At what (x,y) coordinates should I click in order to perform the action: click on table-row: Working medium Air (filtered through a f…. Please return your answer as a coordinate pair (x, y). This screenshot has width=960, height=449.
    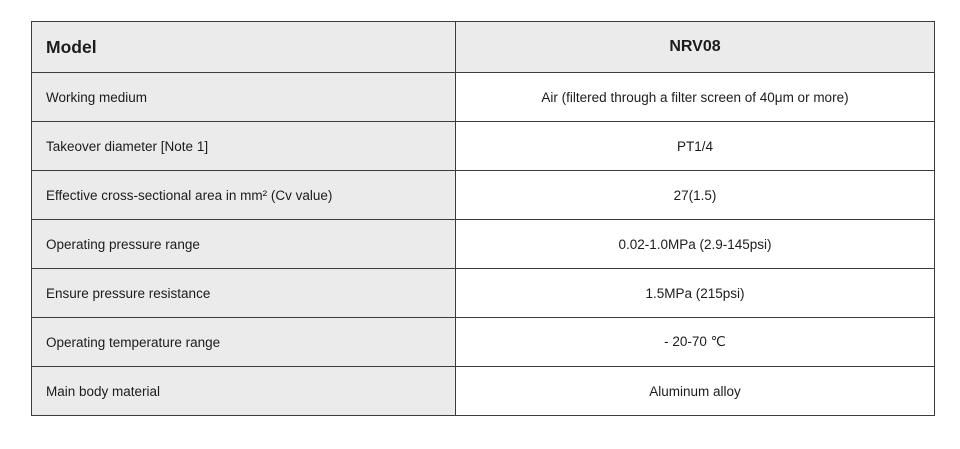
    Looking at the image, I should click on (483, 96).